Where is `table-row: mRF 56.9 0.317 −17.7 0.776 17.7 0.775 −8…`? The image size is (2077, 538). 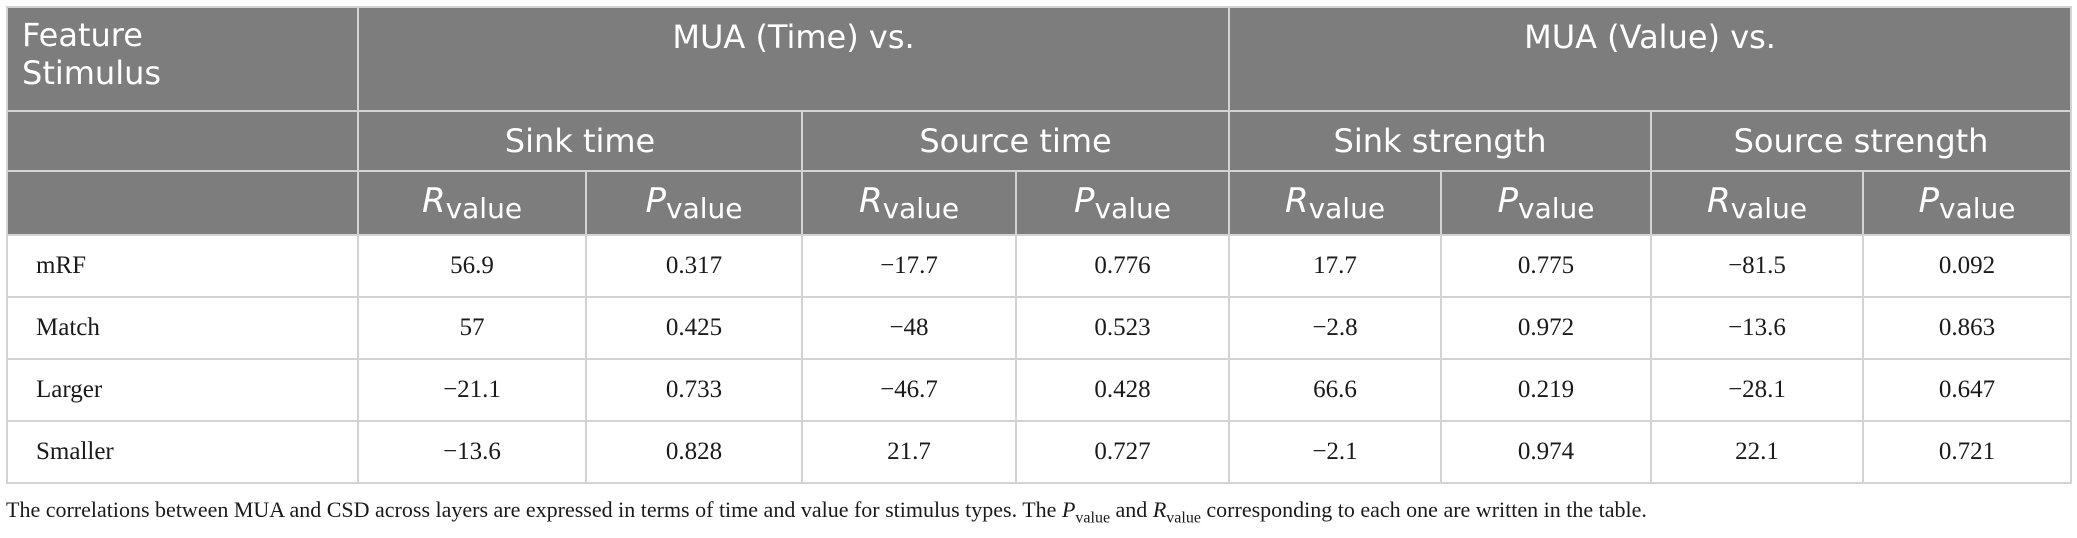
table-row: mRF 56.9 0.317 −17.7 0.776 17.7 0.775 −8… is located at coordinates (1039, 266).